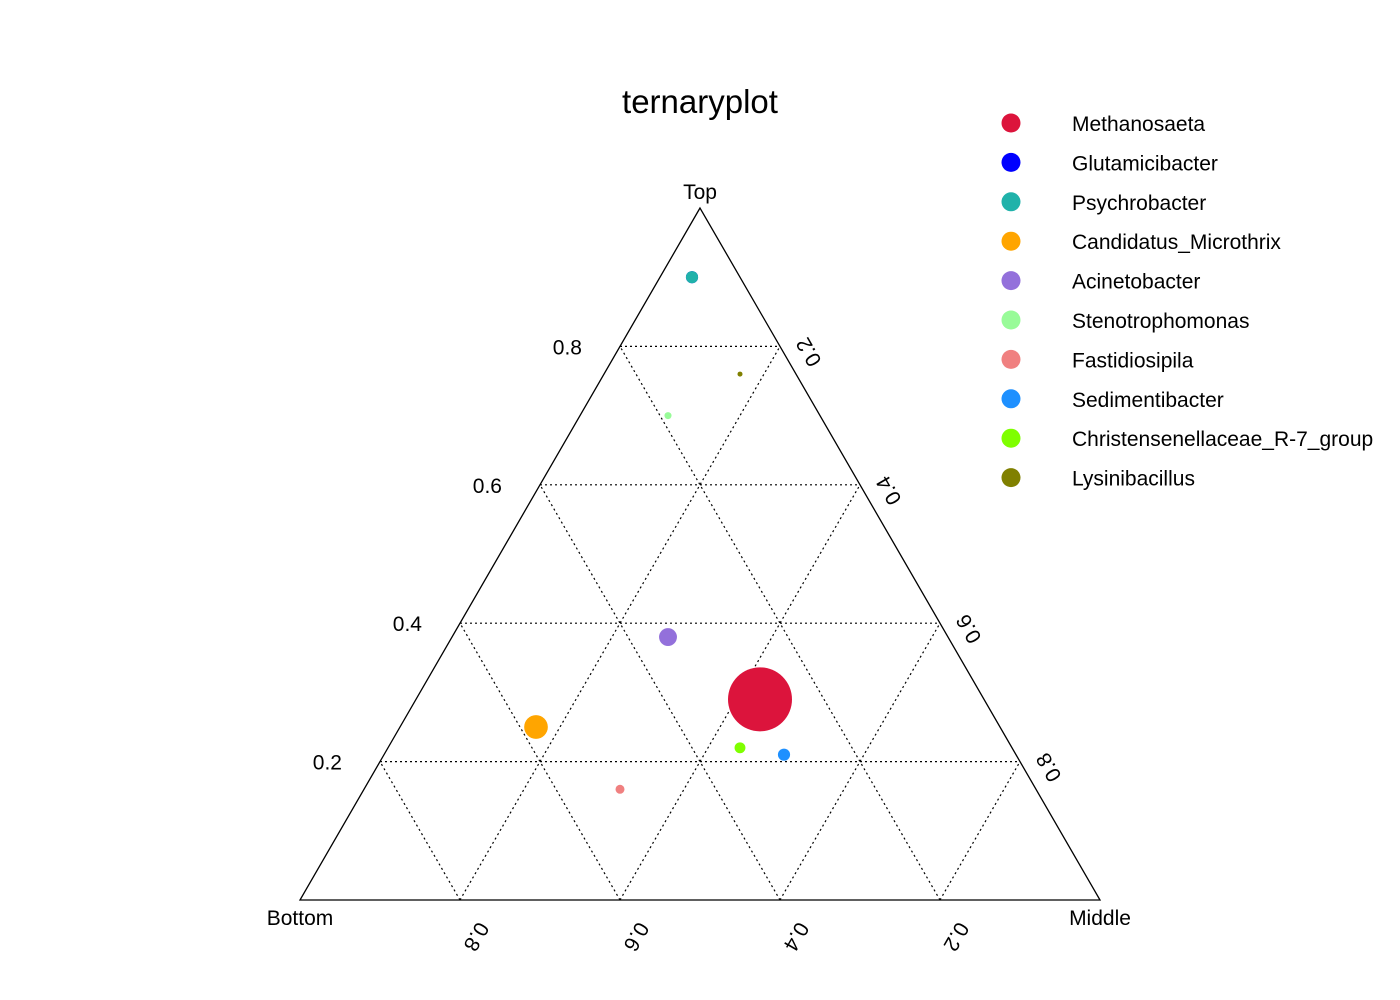 This screenshot has height=1000, width=1400. What do you see at coordinates (668, 637) in the screenshot?
I see `point-acinetobacter` at bounding box center [668, 637].